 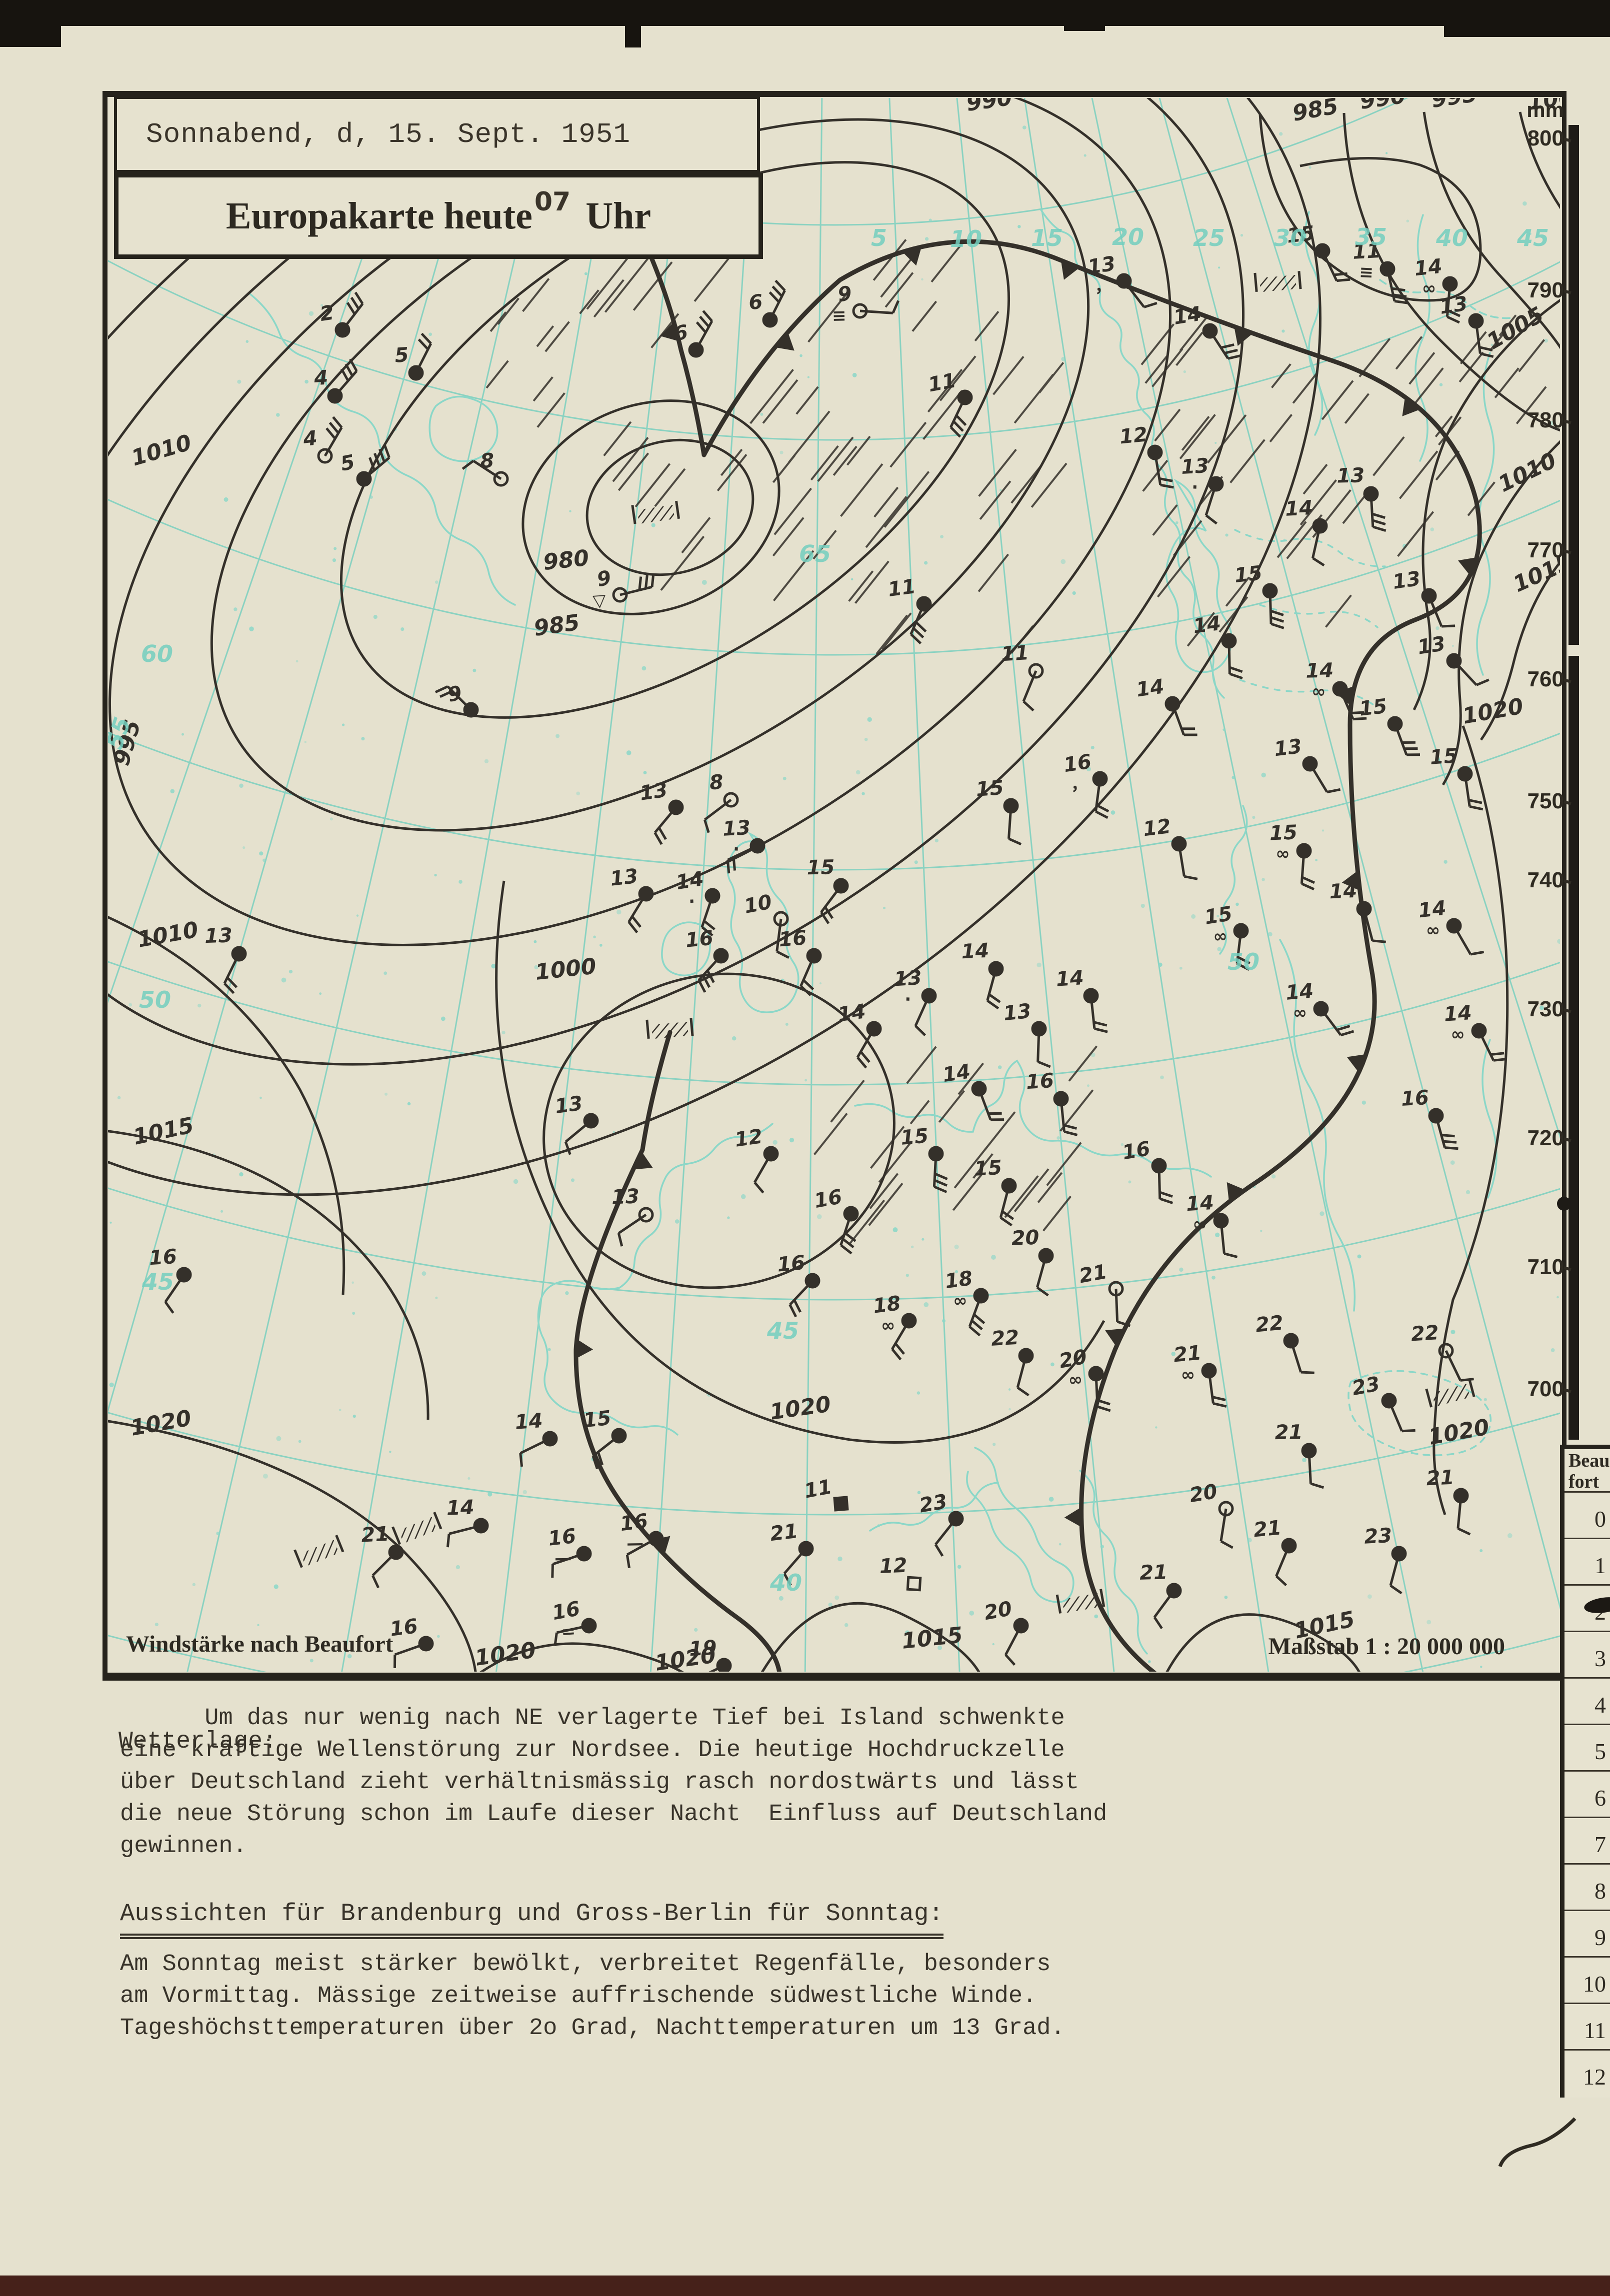 What do you see at coordinates (1306, 531) in the screenshot?
I see `station-plot: 14` at bounding box center [1306, 531].